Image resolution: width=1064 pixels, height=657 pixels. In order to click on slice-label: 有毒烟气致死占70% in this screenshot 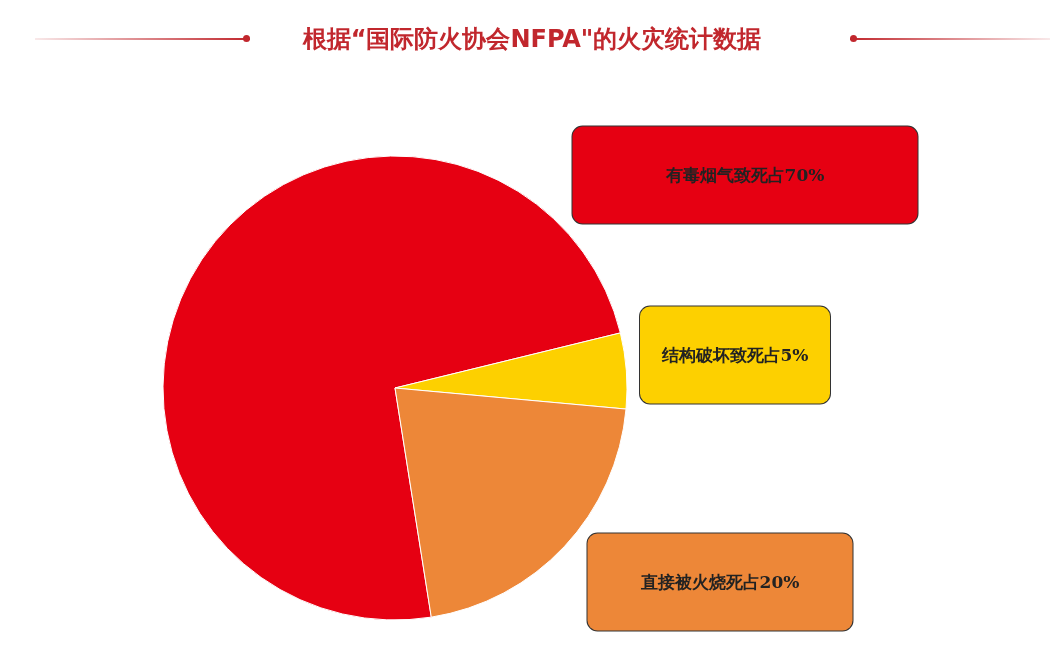, I will do `click(744, 175)`.